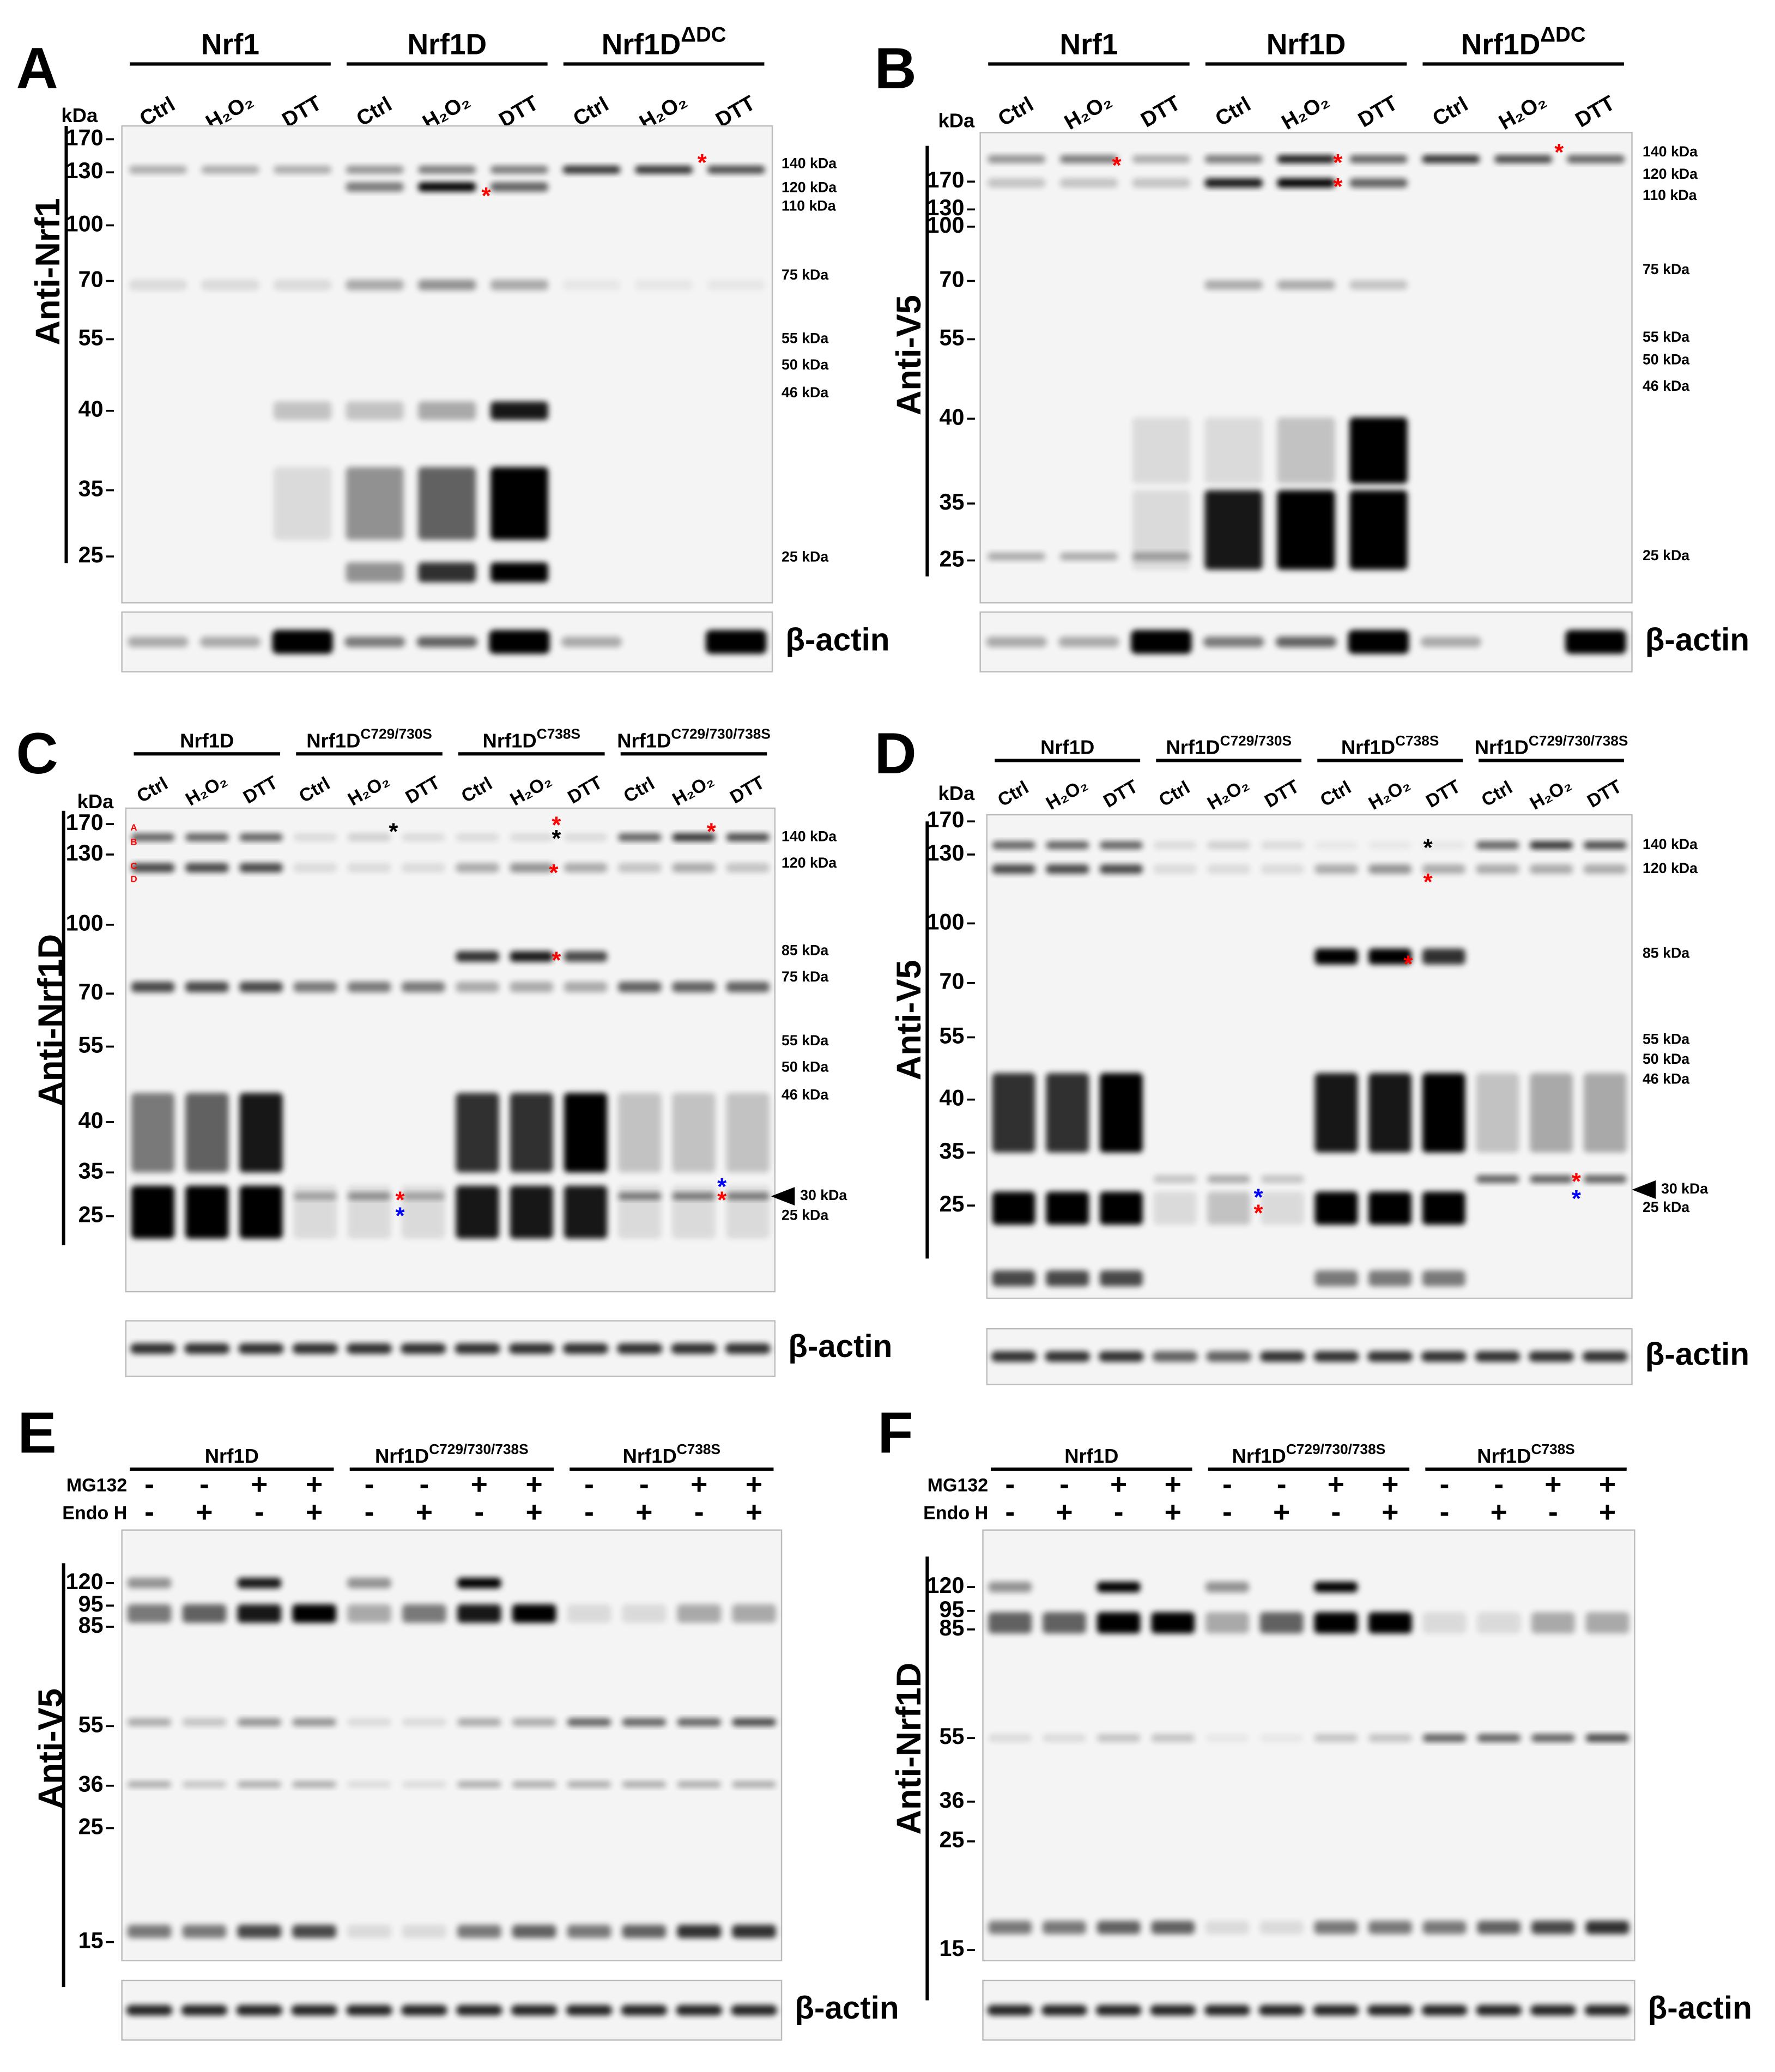 The image size is (1775, 2072). What do you see at coordinates (809, 836) in the screenshot?
I see `size-label: 140 kDa` at bounding box center [809, 836].